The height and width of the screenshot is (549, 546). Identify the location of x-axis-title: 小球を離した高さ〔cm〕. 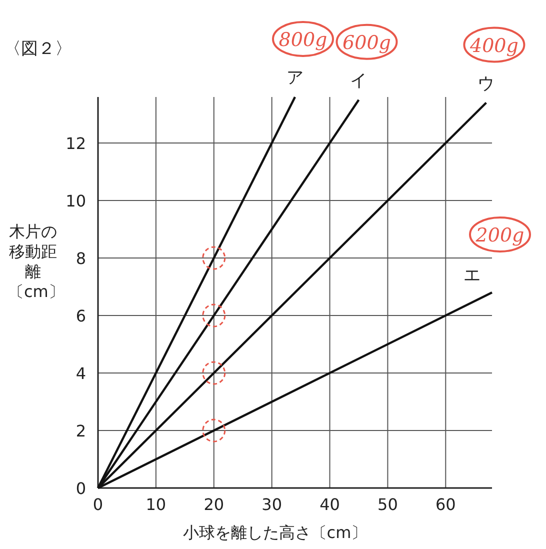
(275, 532).